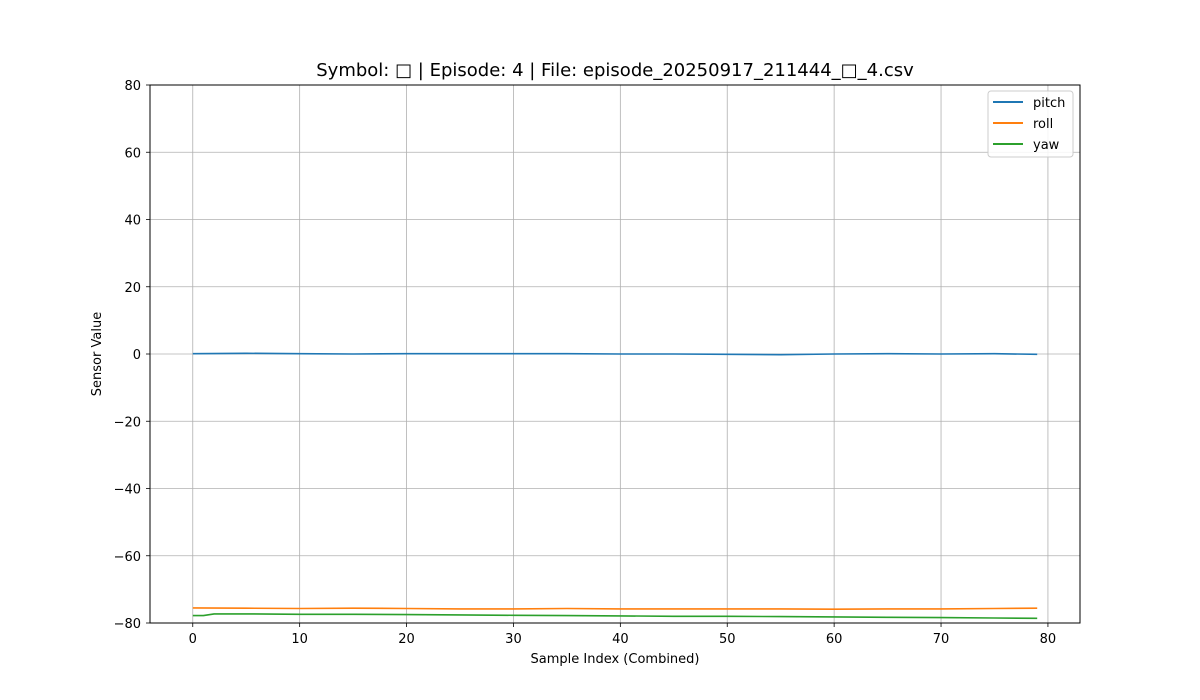 The width and height of the screenshot is (1200, 700). Describe the element at coordinates (132, 153) in the screenshot. I see `y-tick-label: 60` at that location.